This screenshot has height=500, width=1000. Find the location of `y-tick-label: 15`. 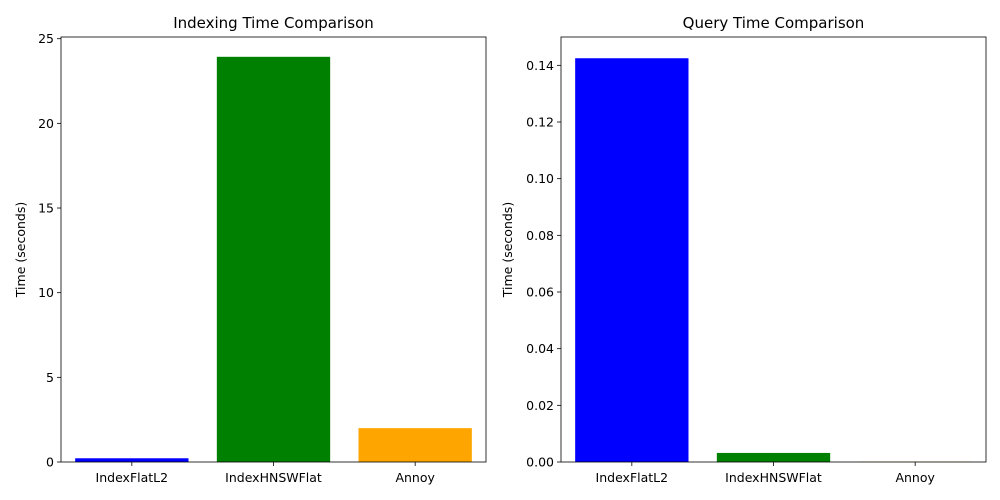

y-tick-label: 15 is located at coordinates (46, 208).